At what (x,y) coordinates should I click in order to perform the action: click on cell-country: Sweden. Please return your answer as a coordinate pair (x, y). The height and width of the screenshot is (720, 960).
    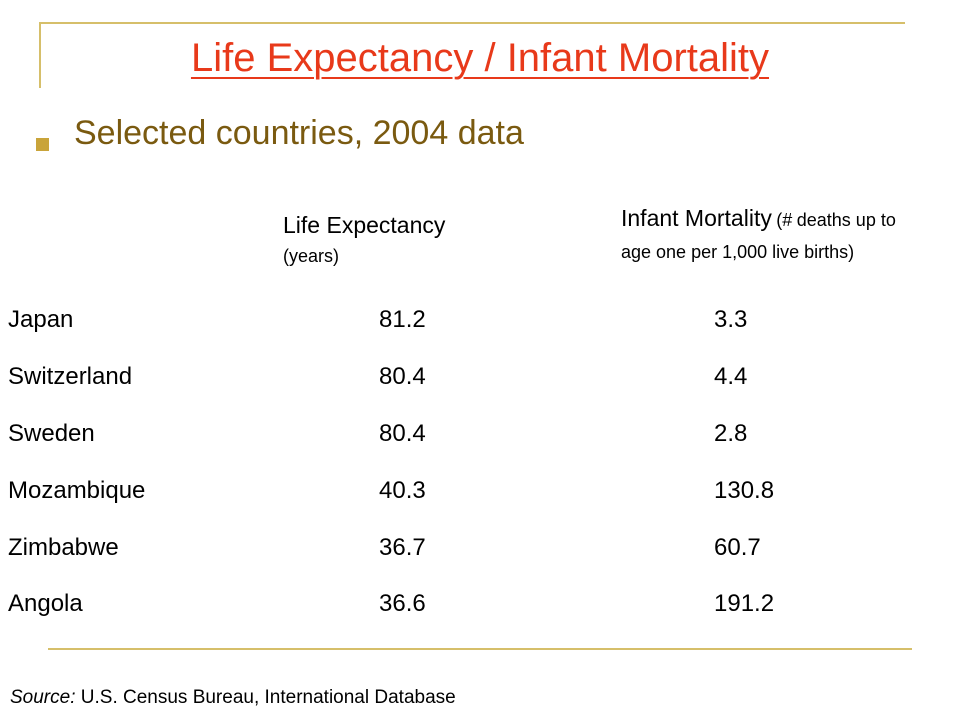
    Looking at the image, I should click on (51, 433).